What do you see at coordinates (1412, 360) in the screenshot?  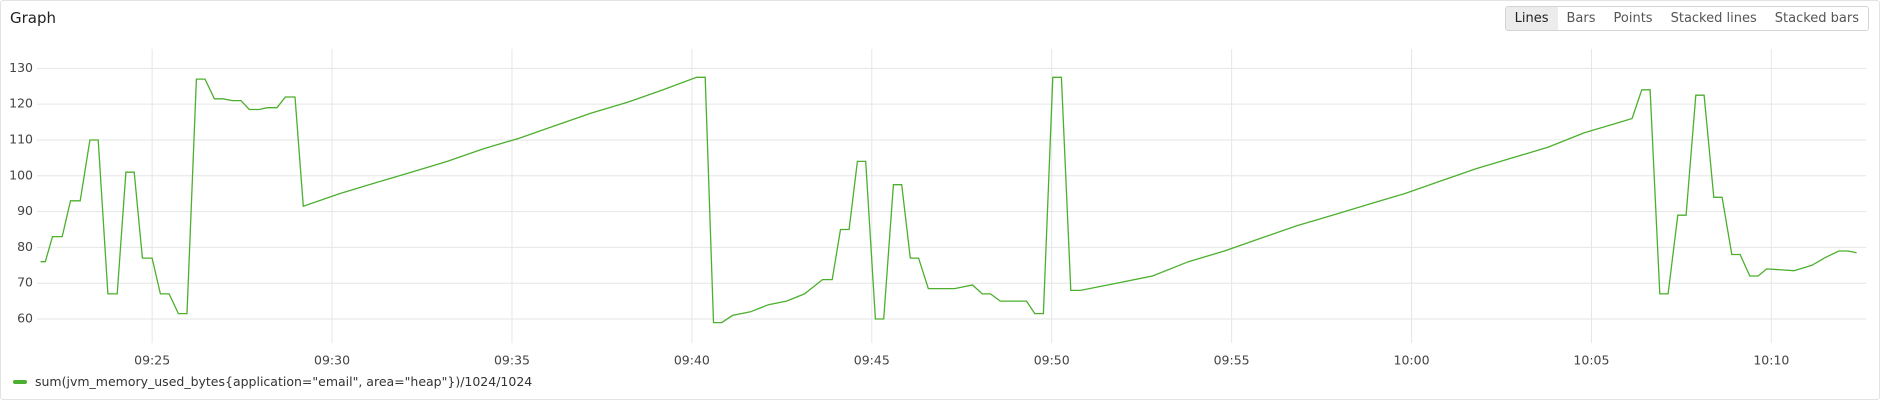 I see `x-tick-label: 10:00` at bounding box center [1412, 360].